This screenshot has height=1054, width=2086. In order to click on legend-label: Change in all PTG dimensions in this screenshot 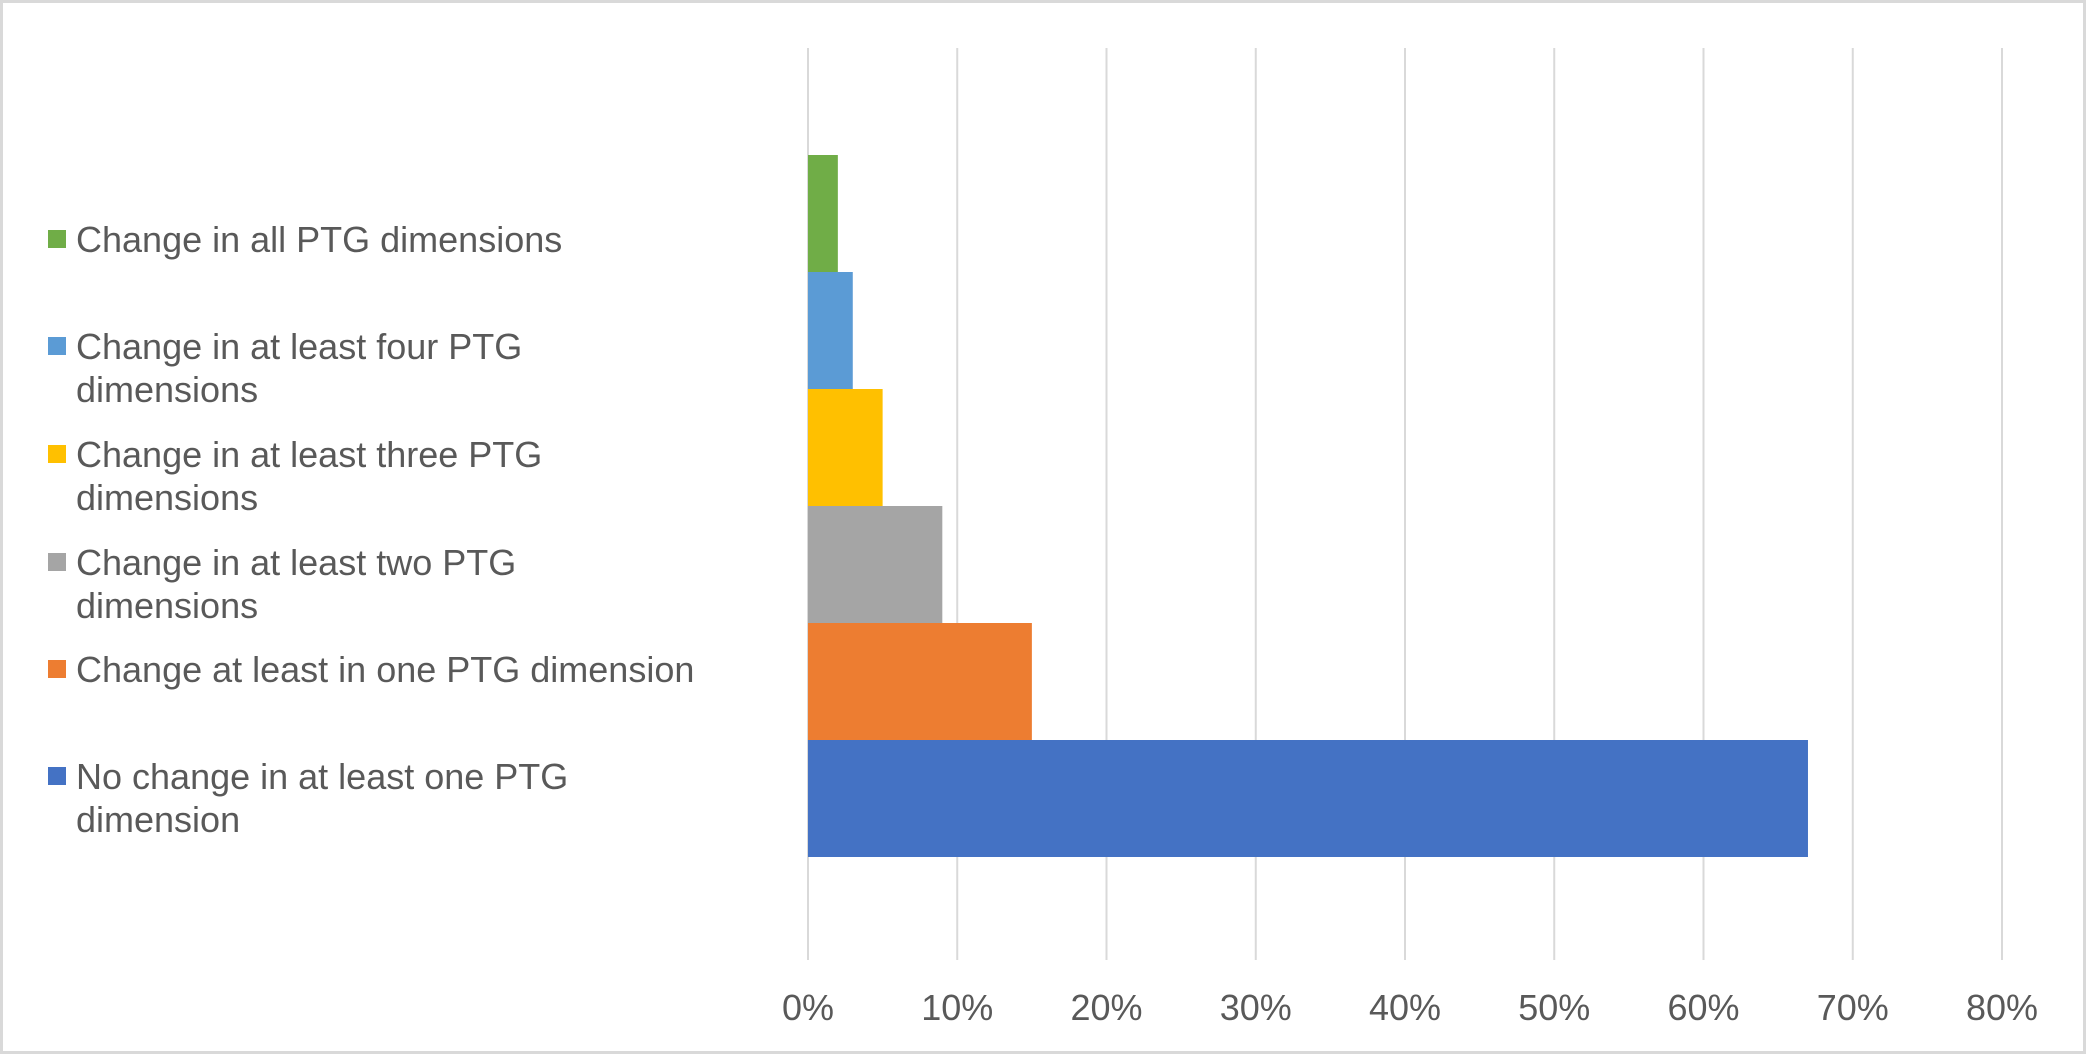, I will do `click(319, 239)`.